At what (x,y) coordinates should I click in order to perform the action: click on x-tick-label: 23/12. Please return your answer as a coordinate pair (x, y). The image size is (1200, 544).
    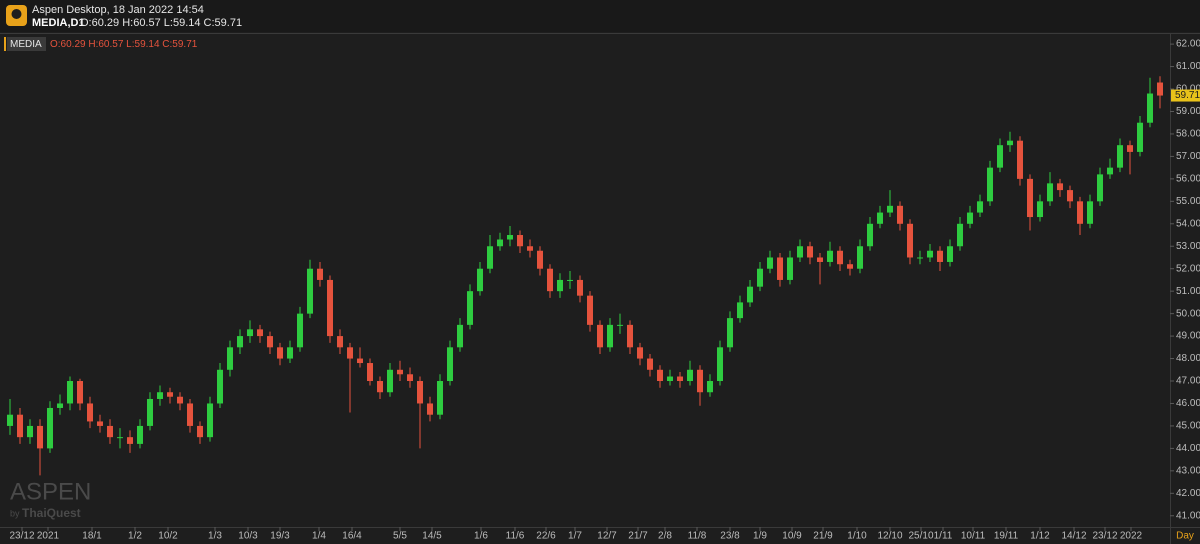
    Looking at the image, I should click on (1104, 536).